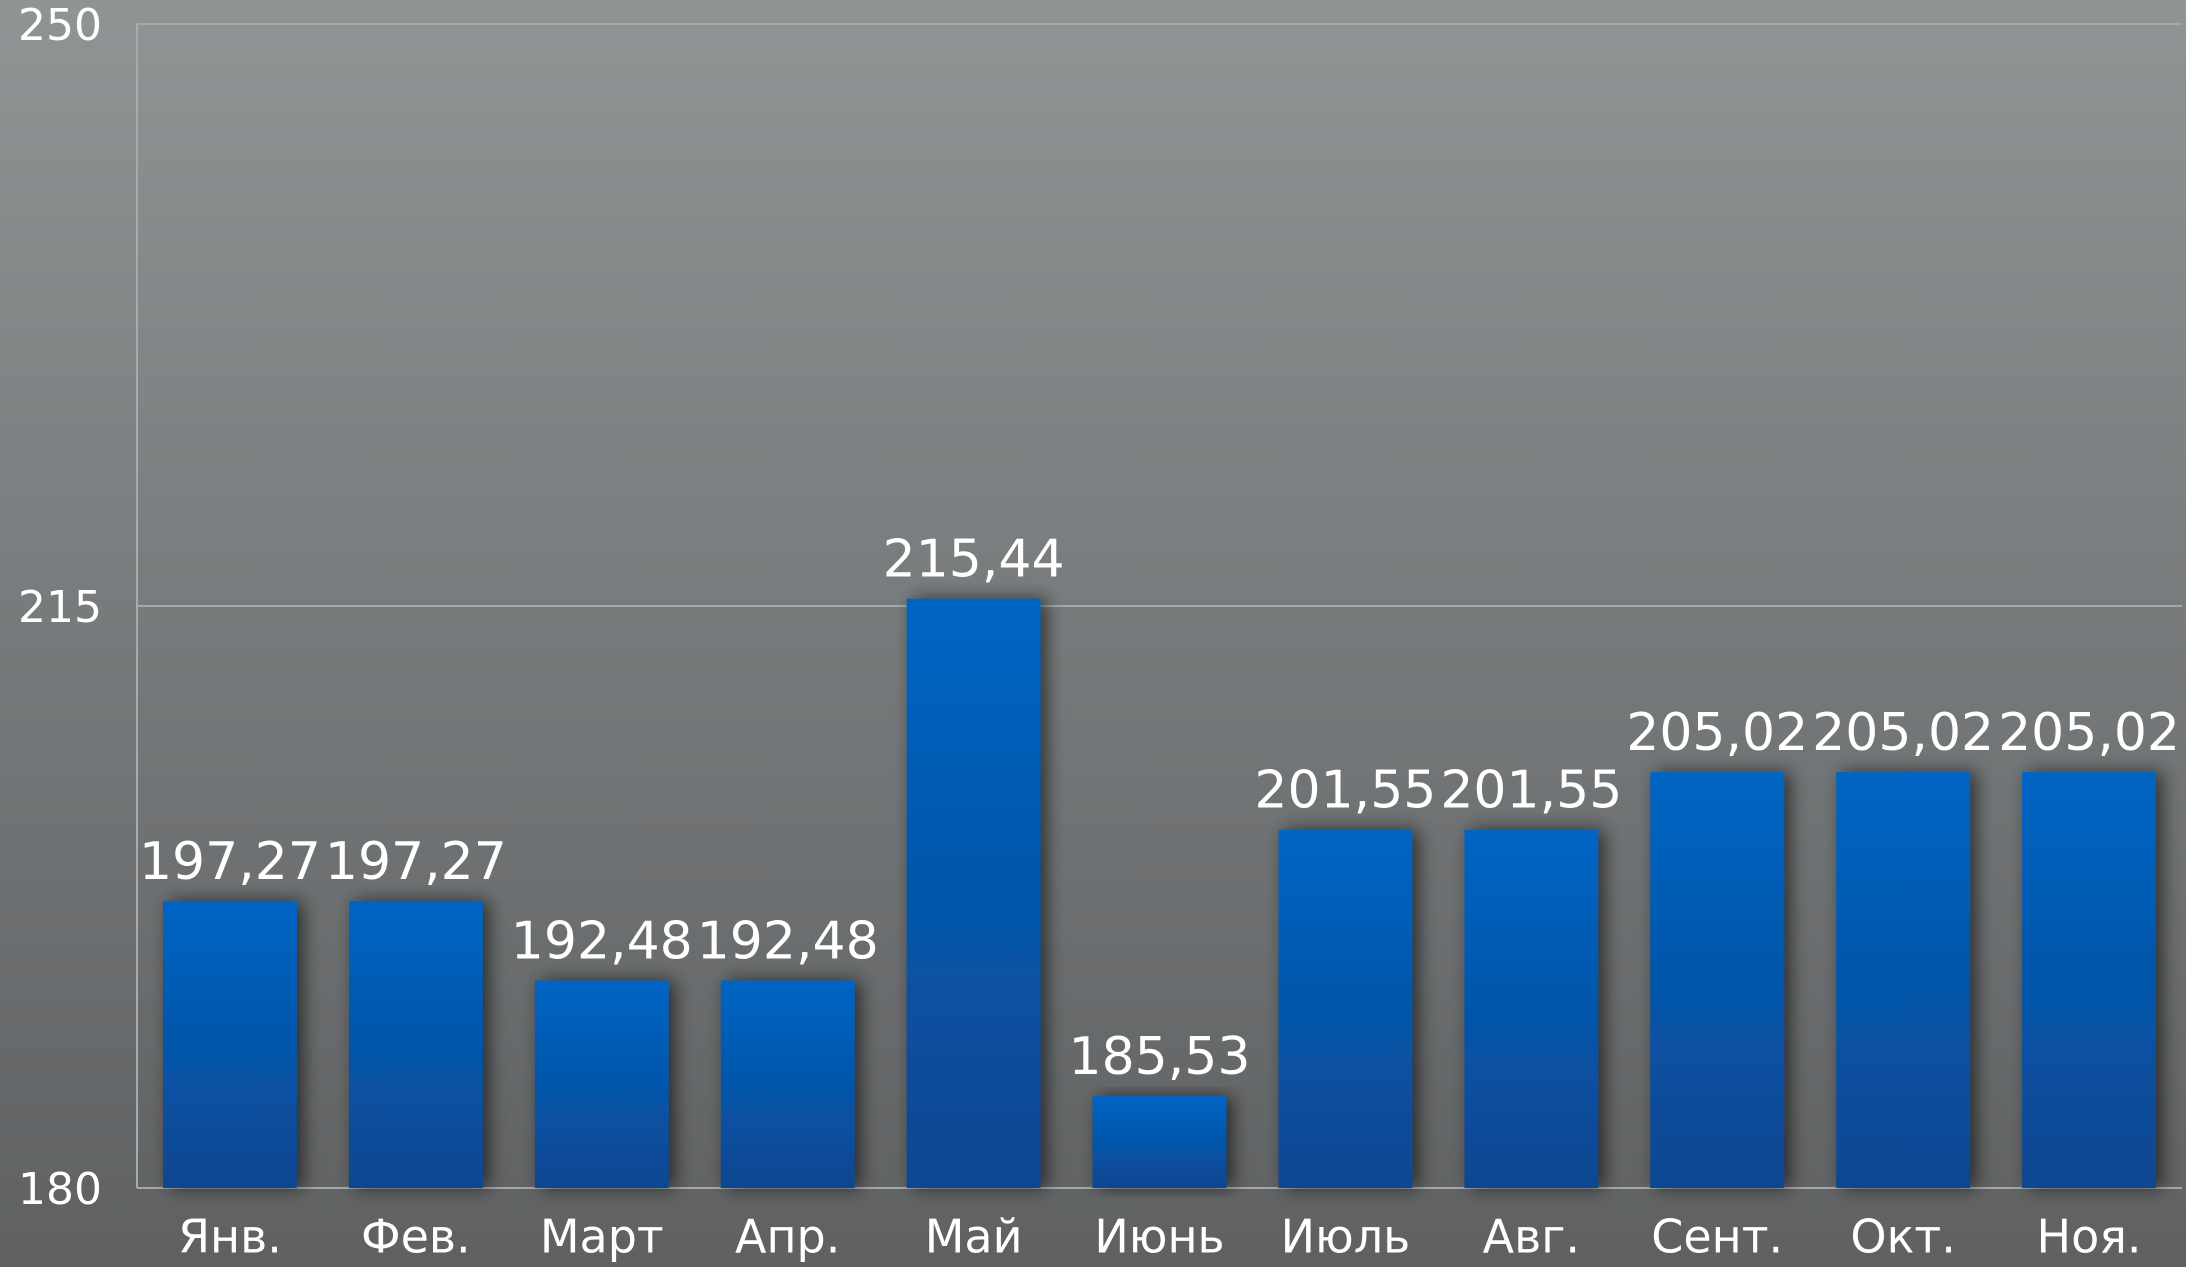 The width and height of the screenshot is (2186, 1267). What do you see at coordinates (1160, 1057) in the screenshot?
I see `value-label: 185,53` at bounding box center [1160, 1057].